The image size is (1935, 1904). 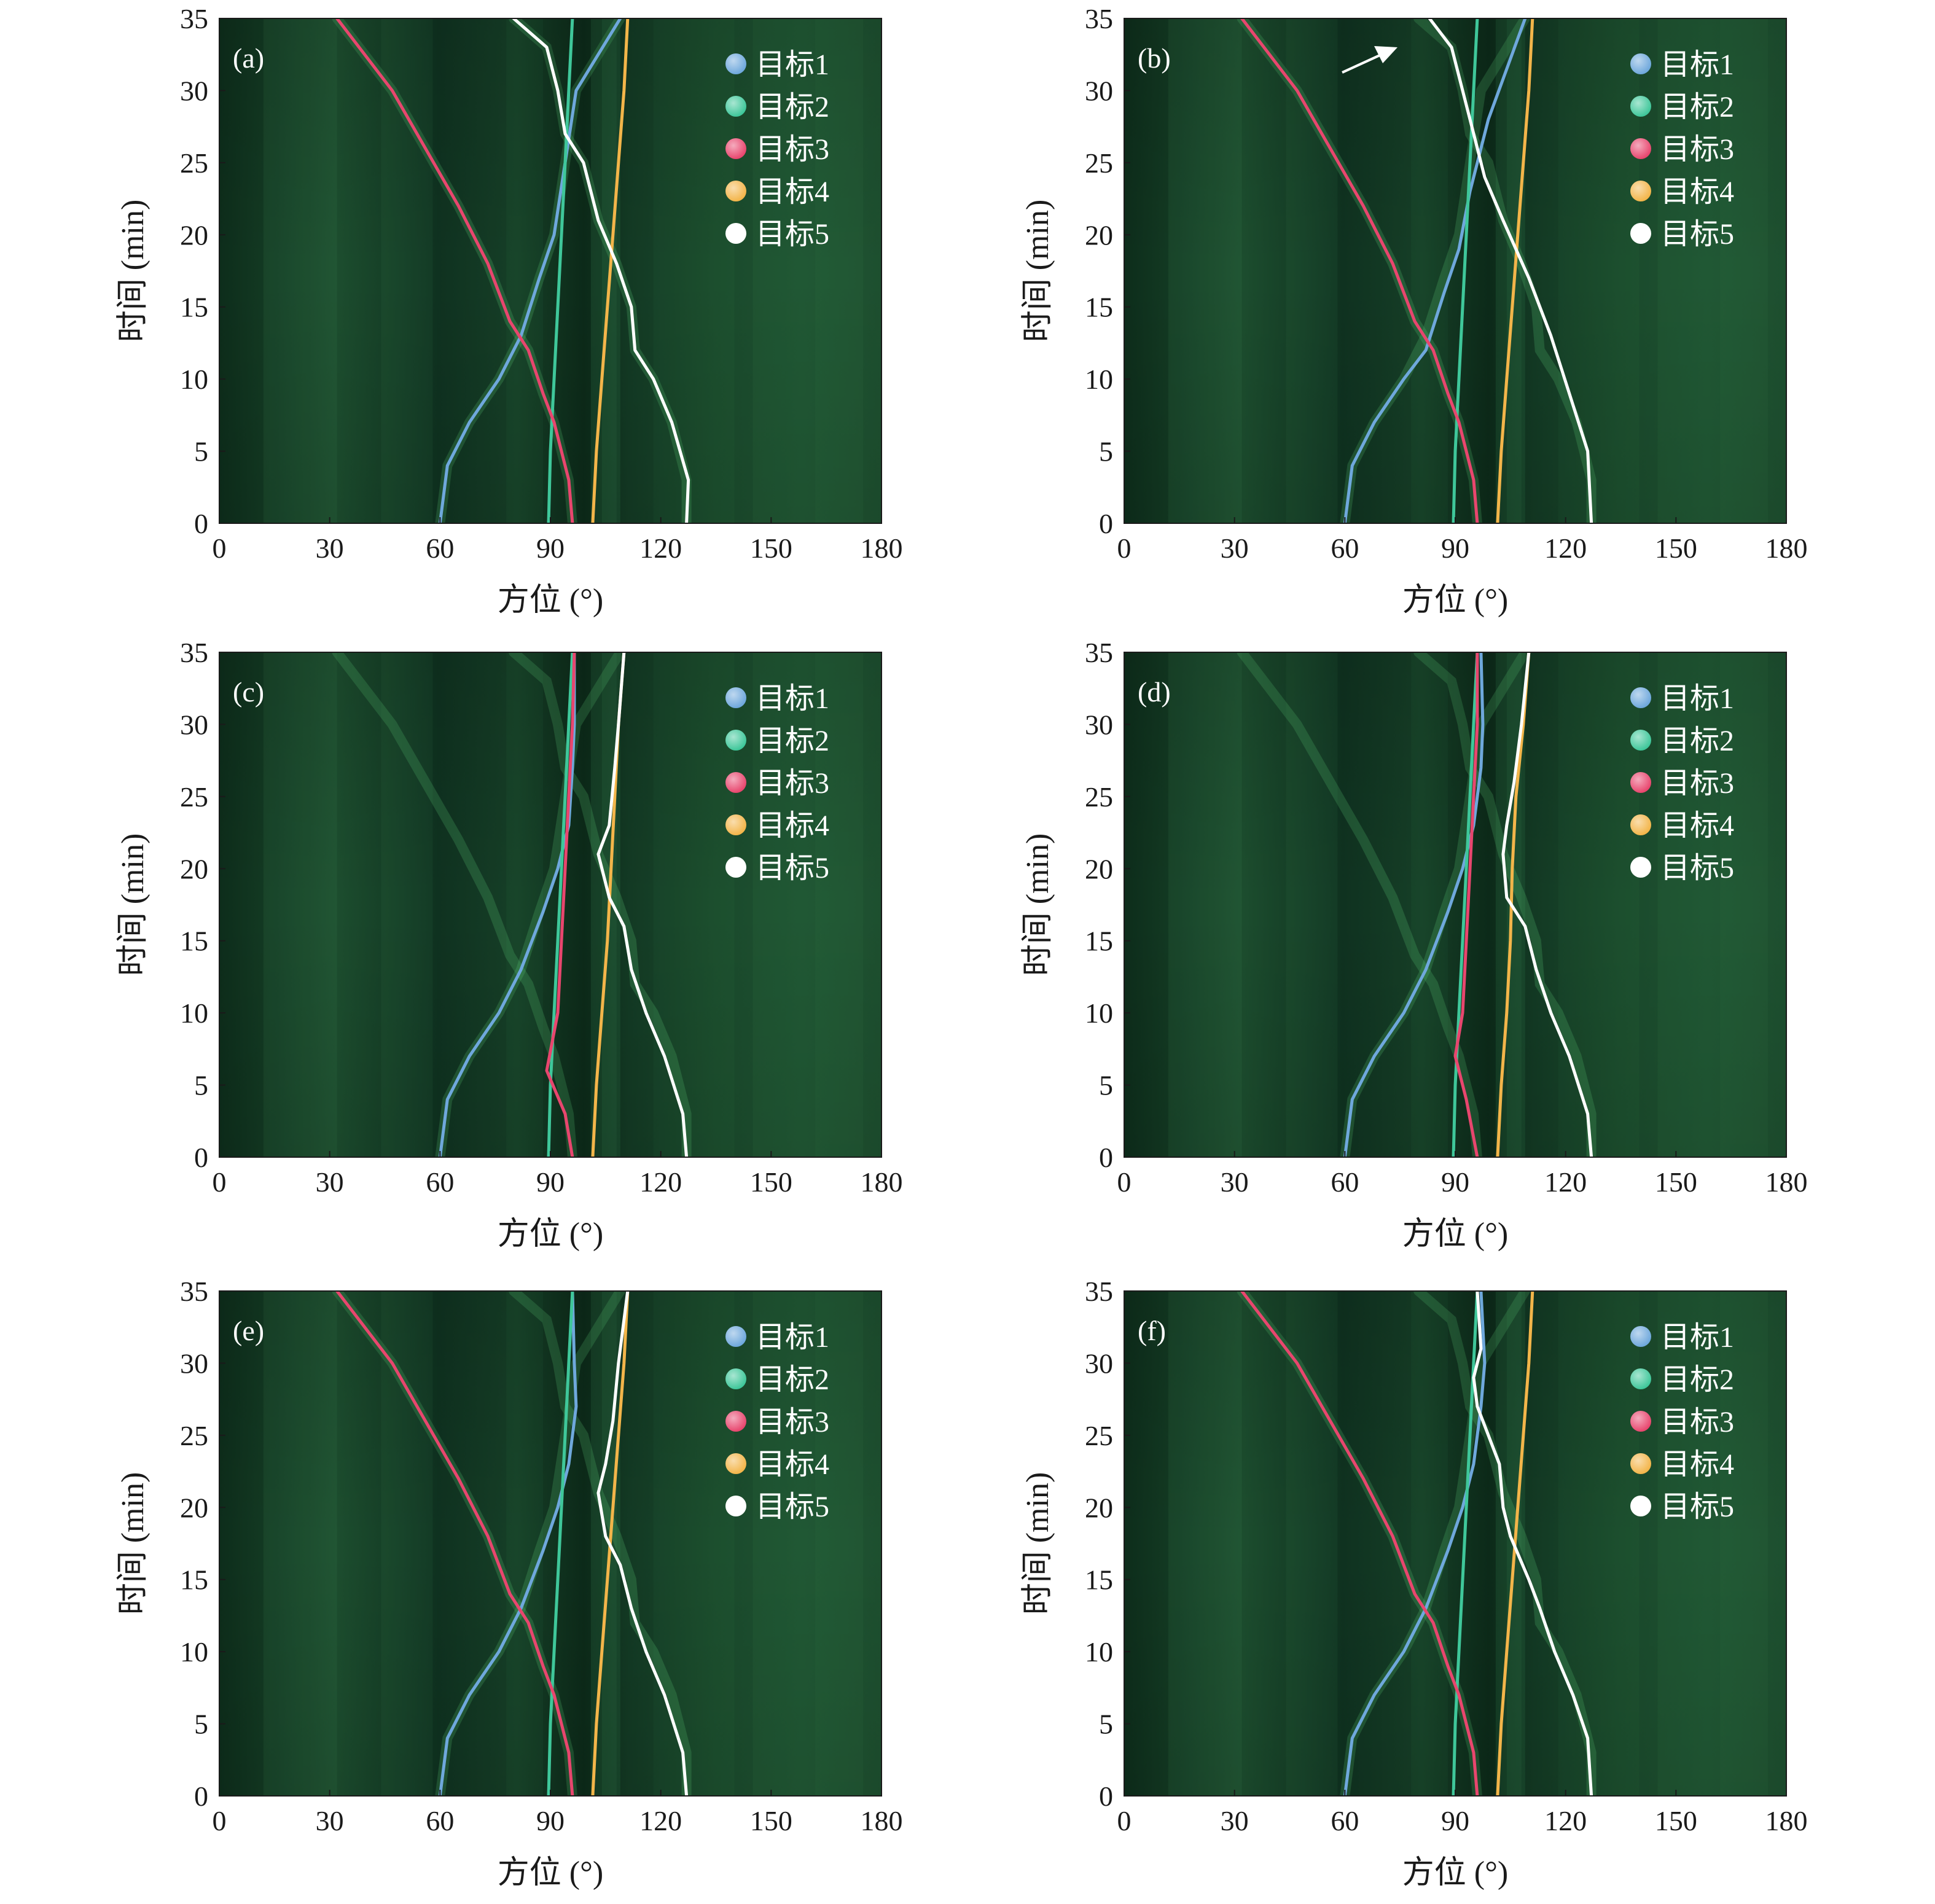 I want to click on annotation-arrow, so click(x=1370, y=60).